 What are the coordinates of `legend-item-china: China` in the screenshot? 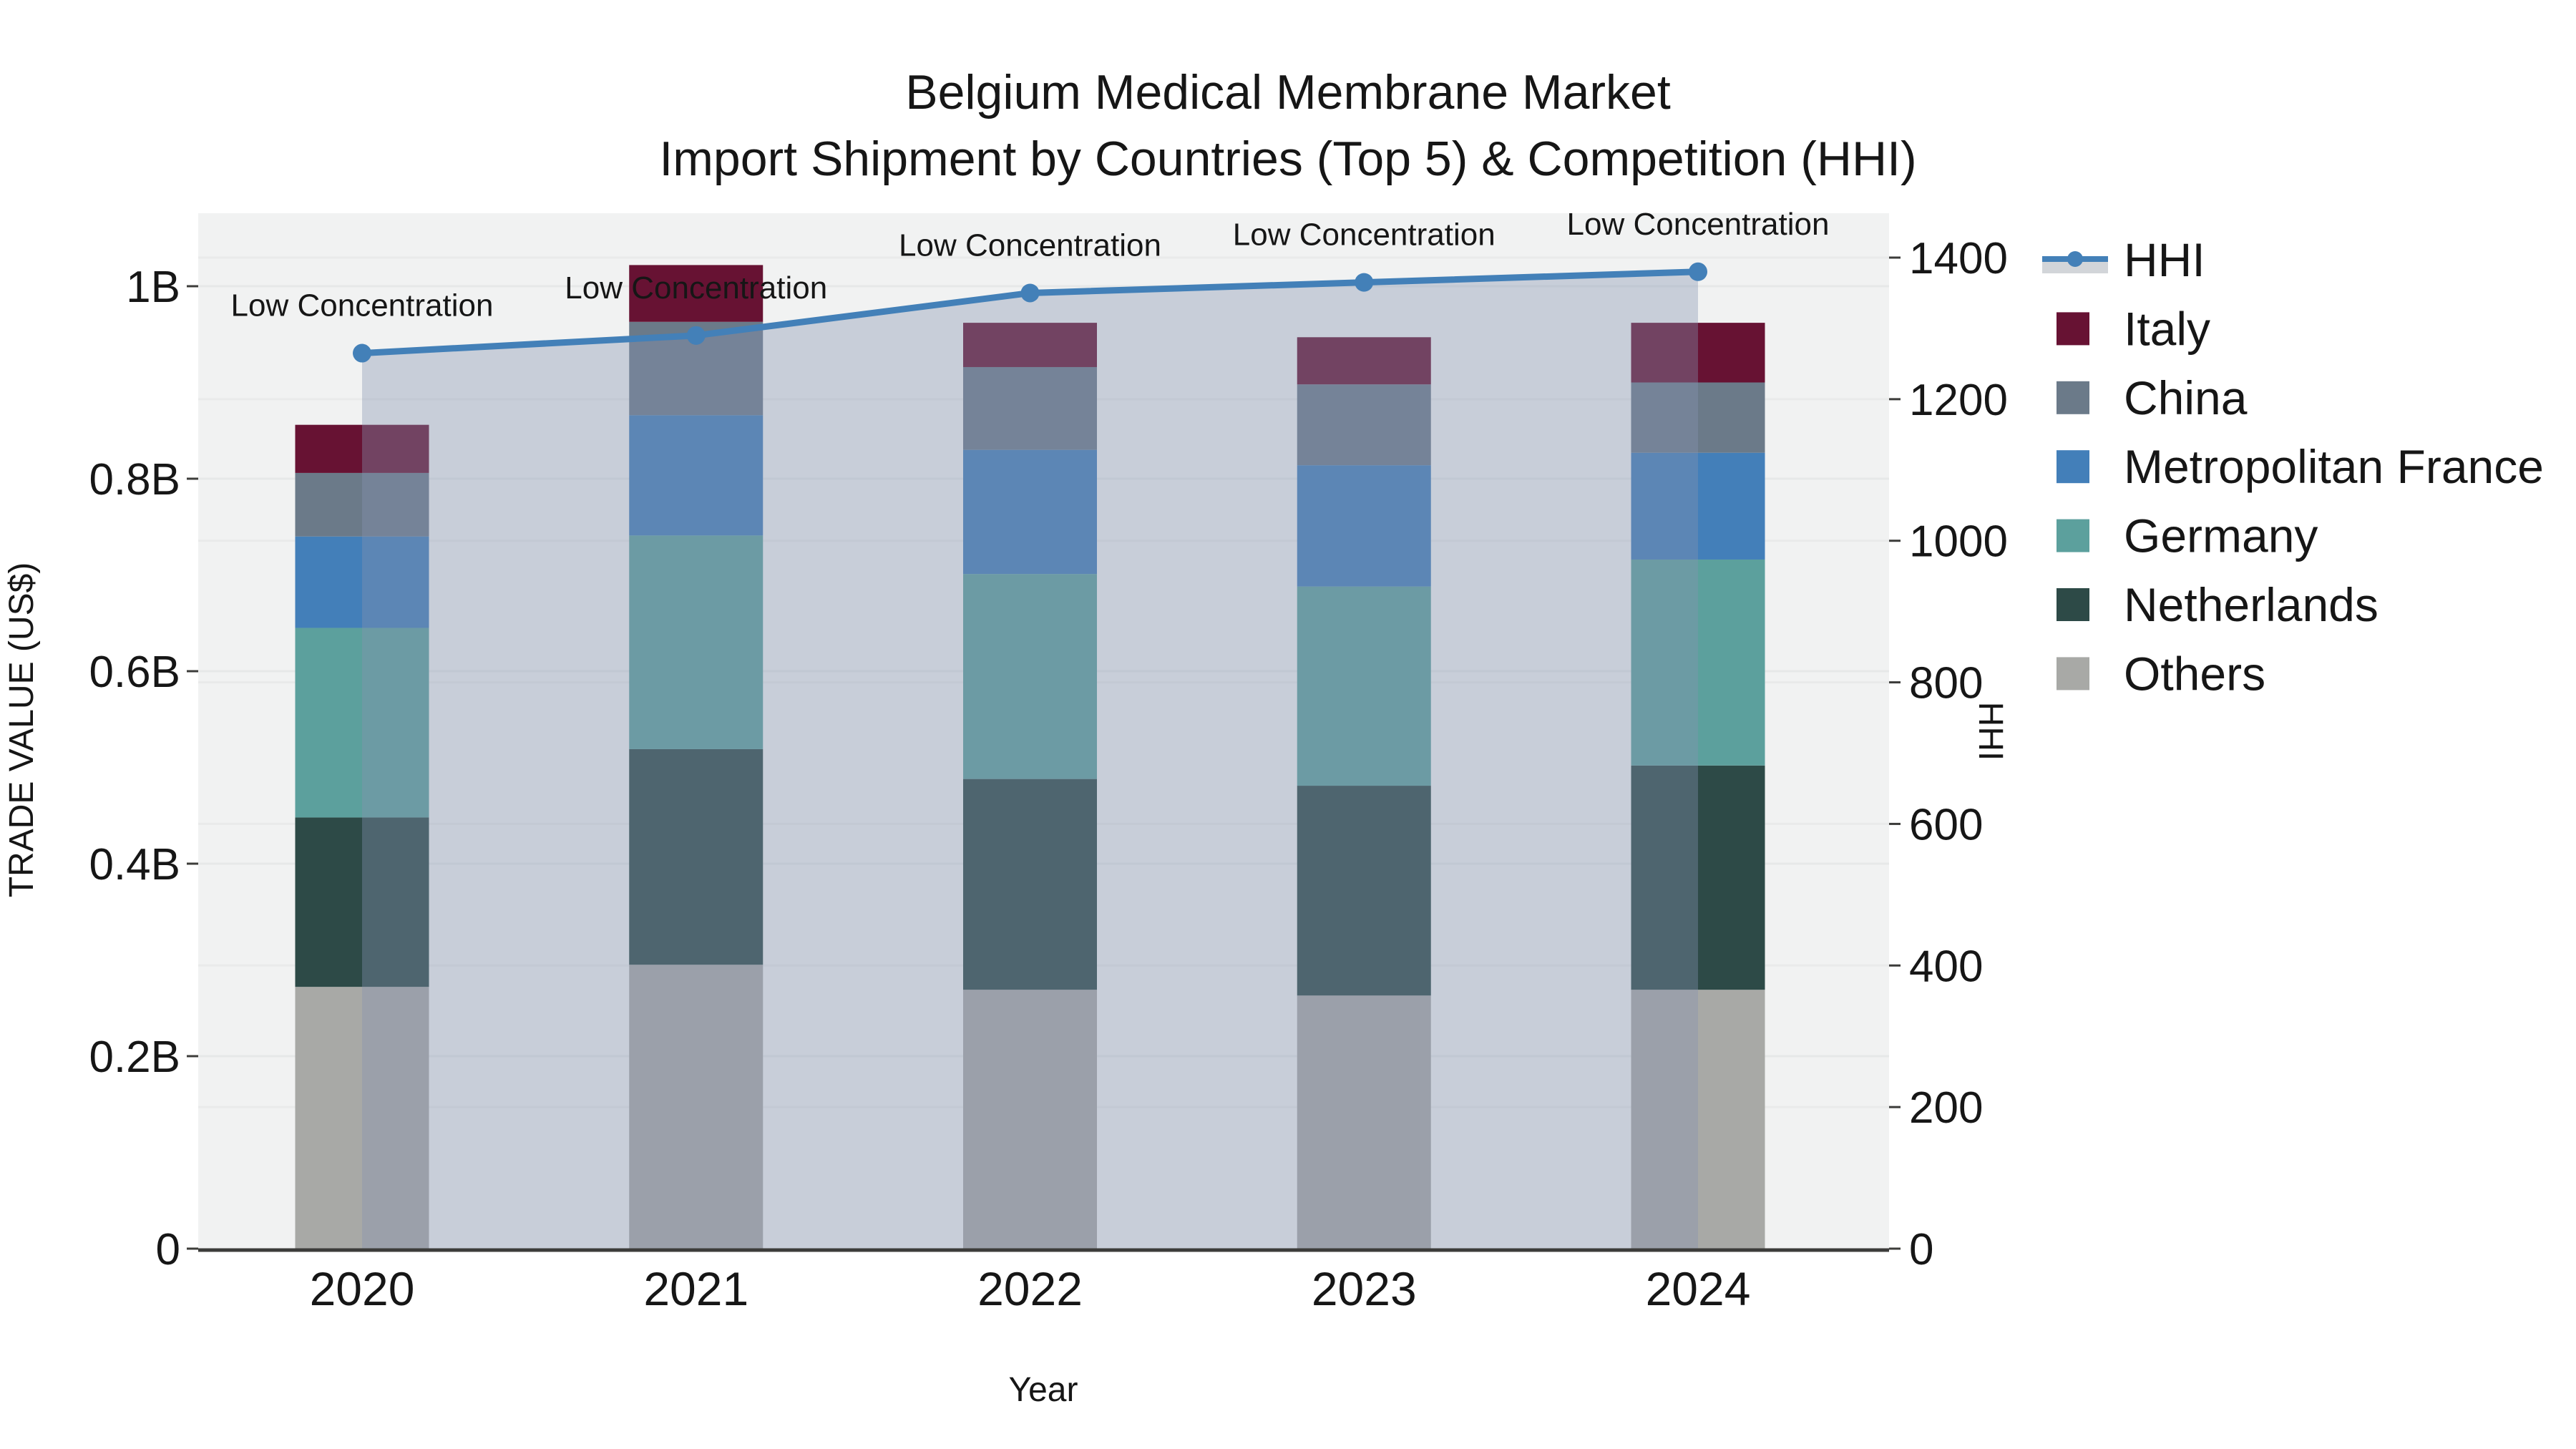 It's located at (2152, 397).